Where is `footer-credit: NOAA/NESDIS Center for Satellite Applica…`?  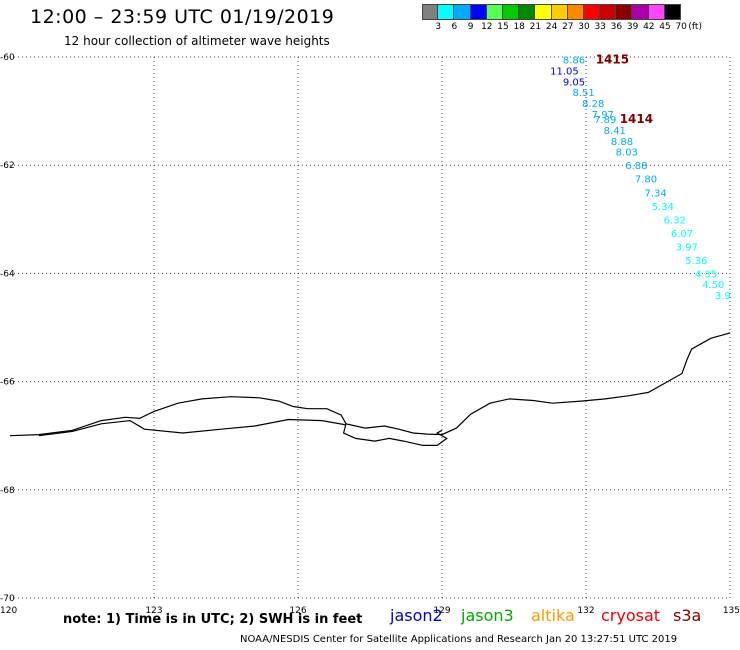
footer-credit: NOAA/NESDIS Center for Satellite Applica… is located at coordinates (459, 639).